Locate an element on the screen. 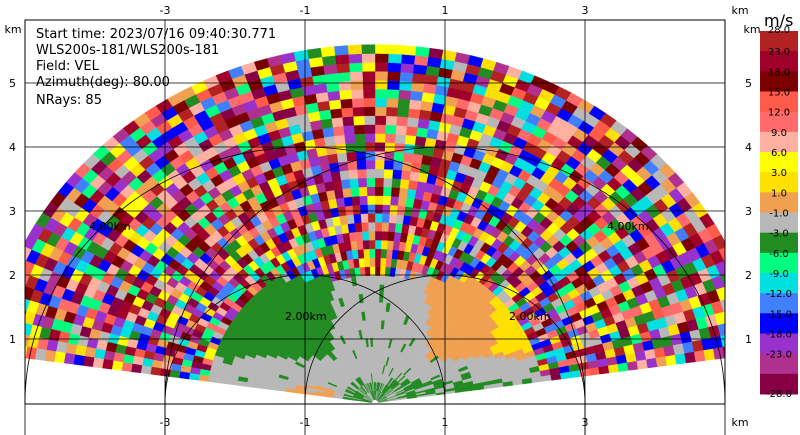 This screenshot has height=435, width=800. y-tick-label-right: 1 is located at coordinates (748, 339).